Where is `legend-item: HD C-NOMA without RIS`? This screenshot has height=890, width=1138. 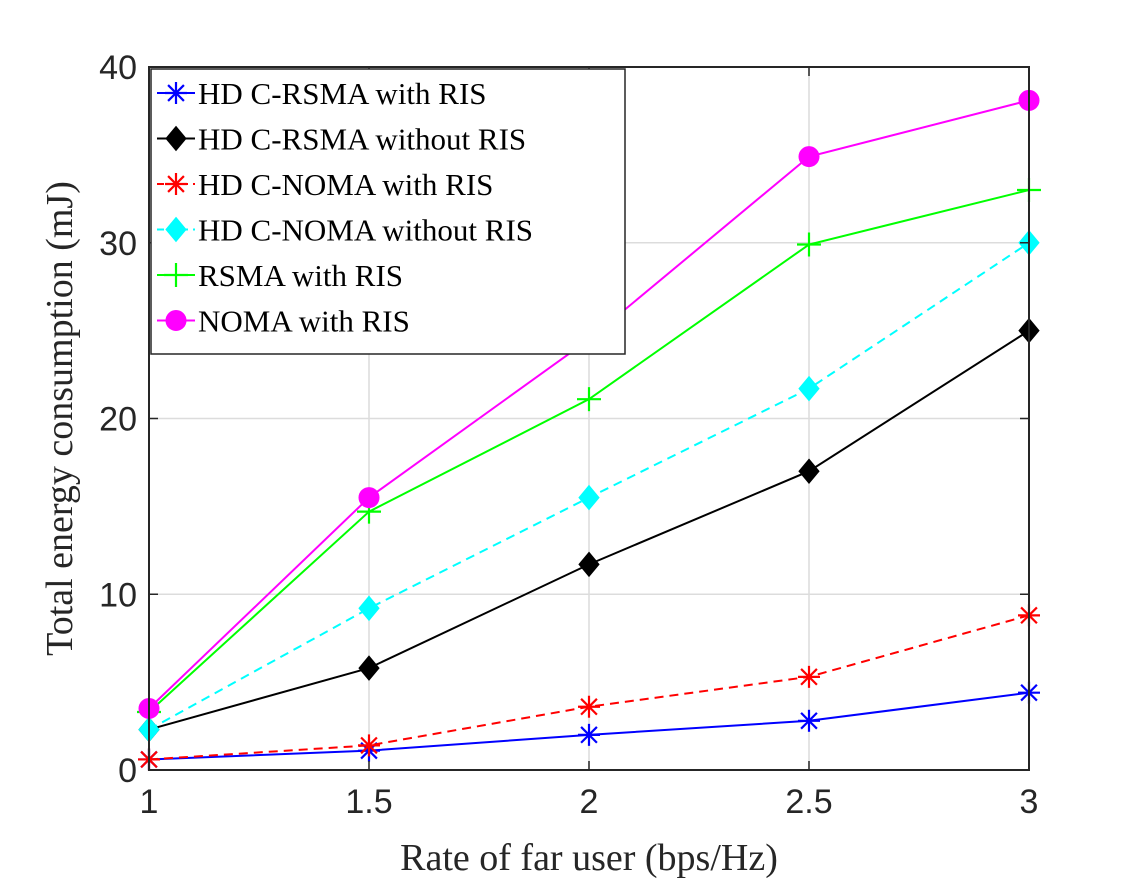
legend-item: HD C-NOMA without RIS is located at coordinates (345, 230).